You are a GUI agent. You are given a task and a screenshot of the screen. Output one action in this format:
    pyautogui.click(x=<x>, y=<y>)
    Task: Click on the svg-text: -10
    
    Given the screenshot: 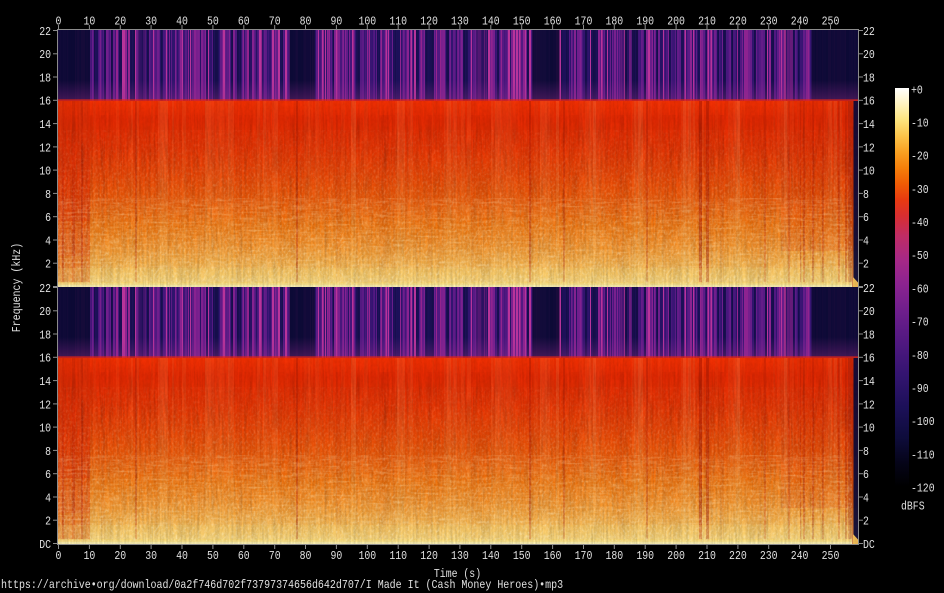 What is the action you would take?
    pyautogui.click(x=920, y=124)
    